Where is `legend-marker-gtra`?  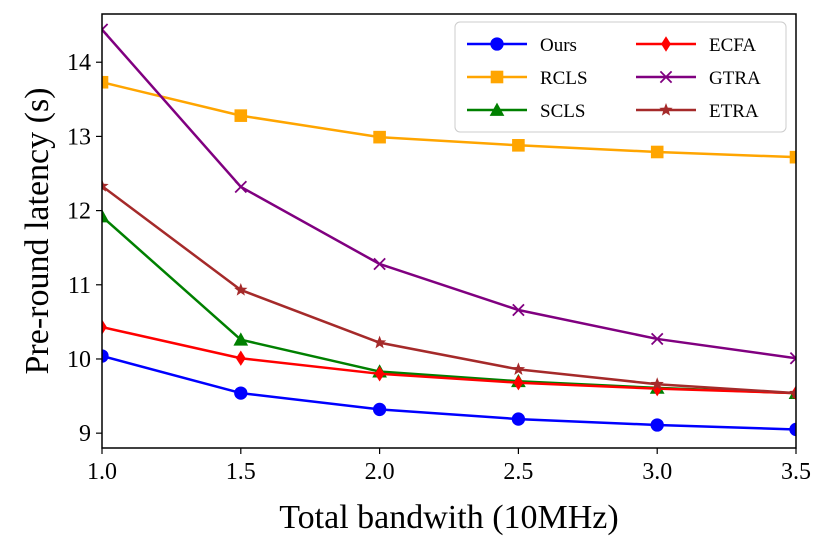 legend-marker-gtra is located at coordinates (666, 77).